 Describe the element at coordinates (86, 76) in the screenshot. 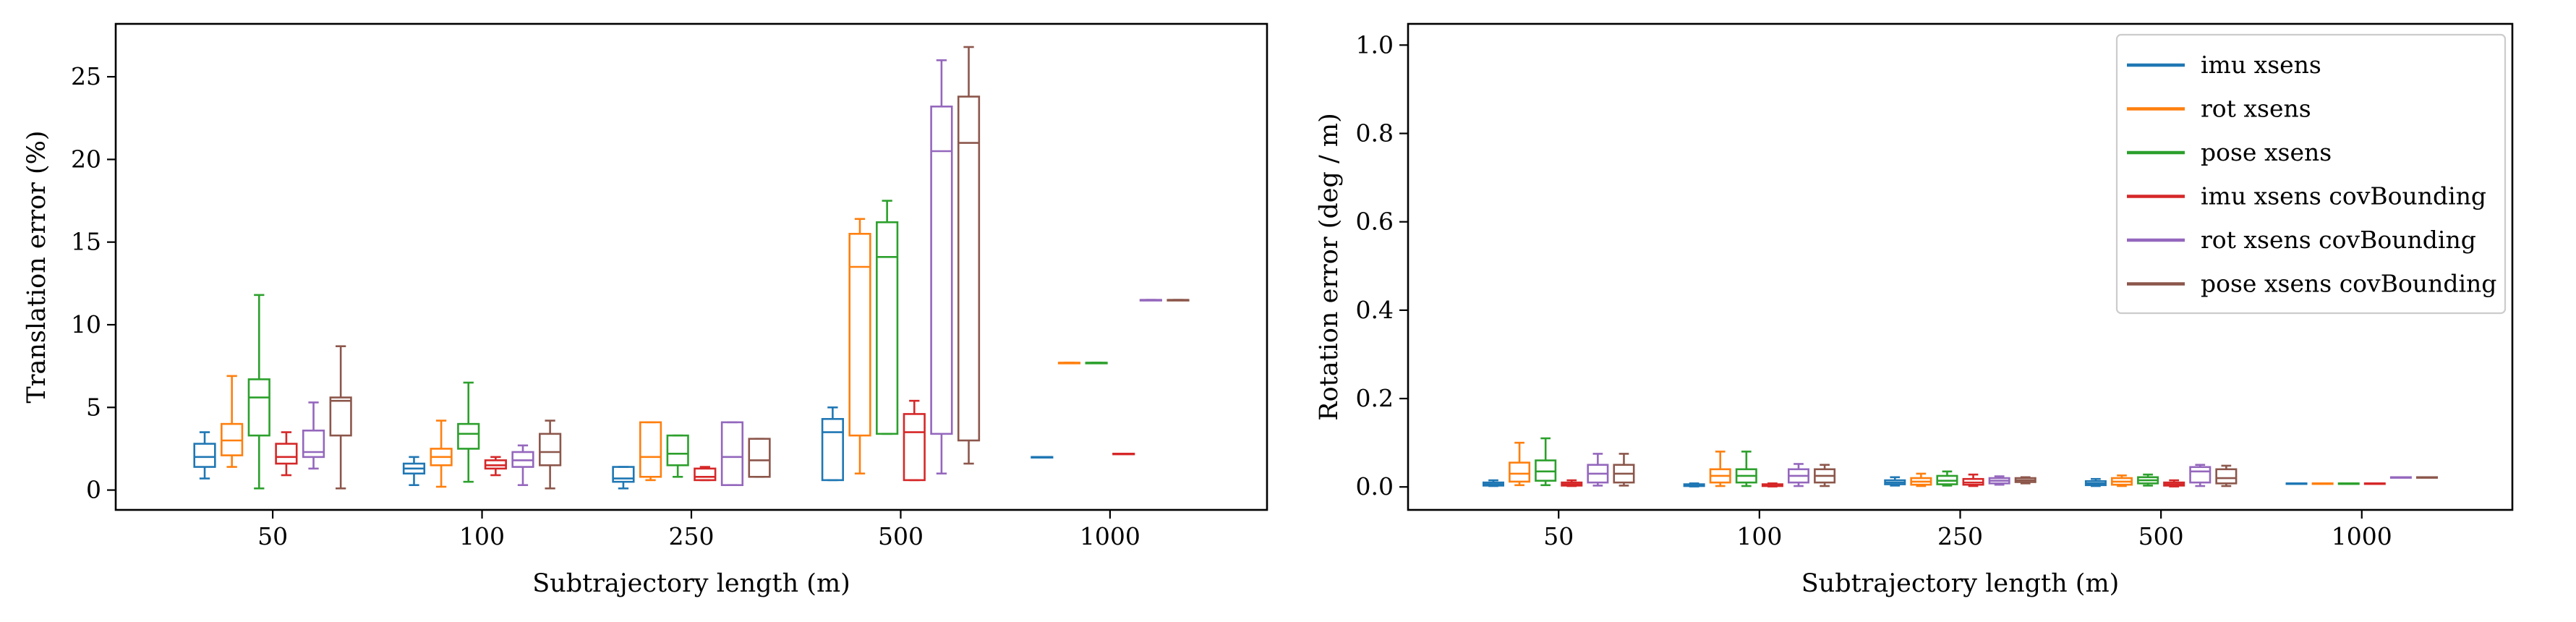

I see `y-tick-label: 25` at that location.